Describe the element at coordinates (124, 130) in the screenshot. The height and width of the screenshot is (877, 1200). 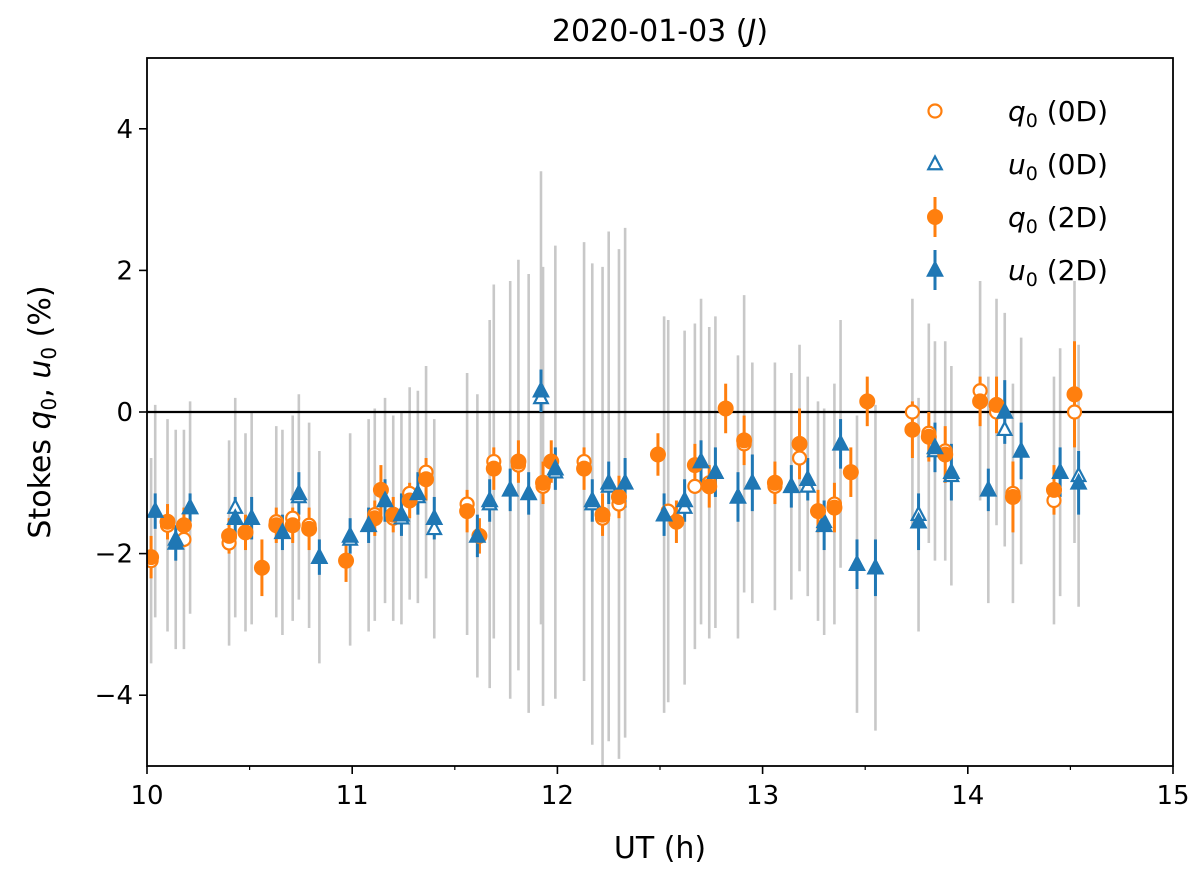
I see `y-tick-label: 4` at that location.